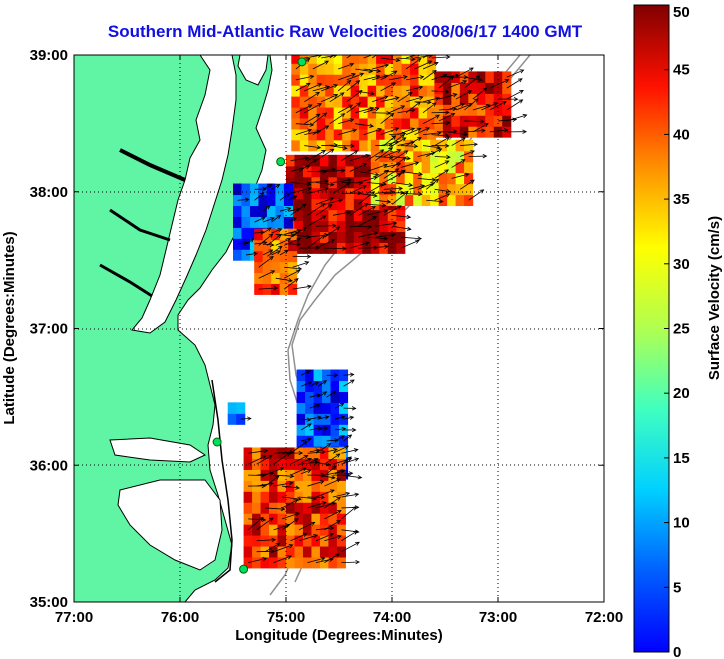 This screenshot has height=659, width=724. I want to click on albemarle-sound, so click(158, 450).